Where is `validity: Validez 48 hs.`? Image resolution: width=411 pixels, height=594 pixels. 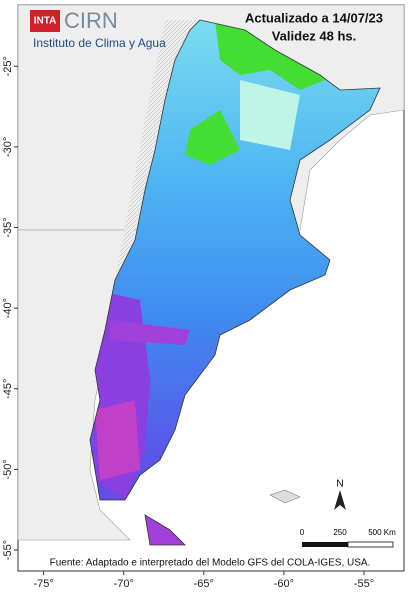 validity: Validez 48 hs. is located at coordinates (314, 35).